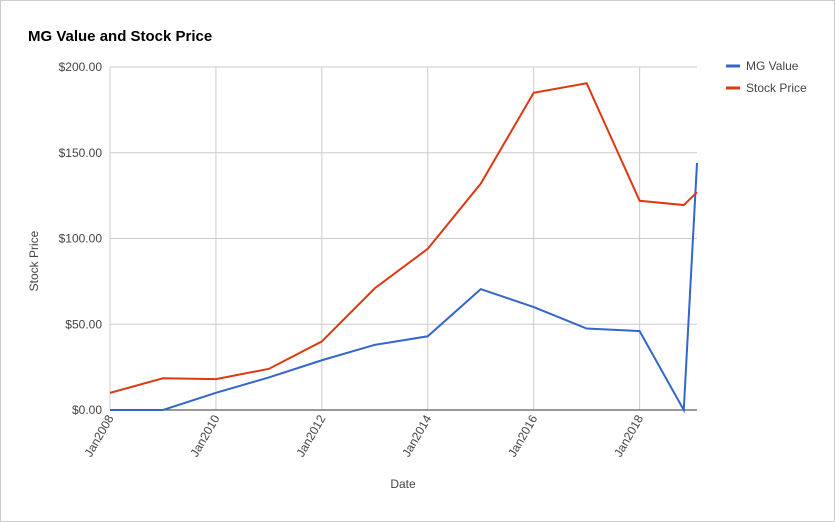 This screenshot has height=522, width=835. What do you see at coordinates (403, 484) in the screenshot?
I see `x-axis-label: Date` at bounding box center [403, 484].